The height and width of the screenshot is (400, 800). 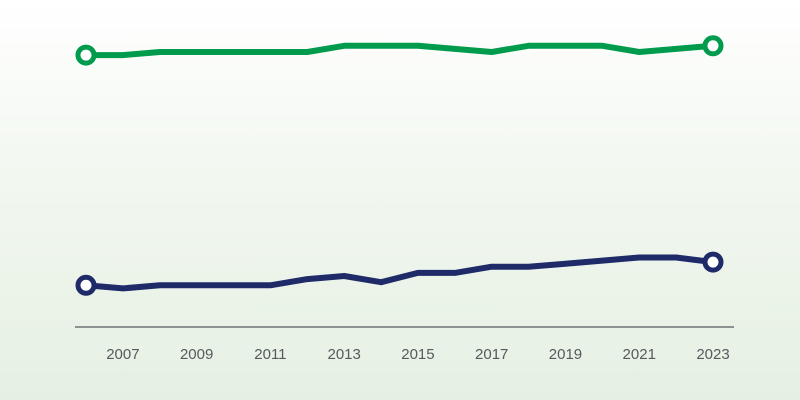 What do you see at coordinates (712, 354) in the screenshot?
I see `x-tick-label: 2023` at bounding box center [712, 354].